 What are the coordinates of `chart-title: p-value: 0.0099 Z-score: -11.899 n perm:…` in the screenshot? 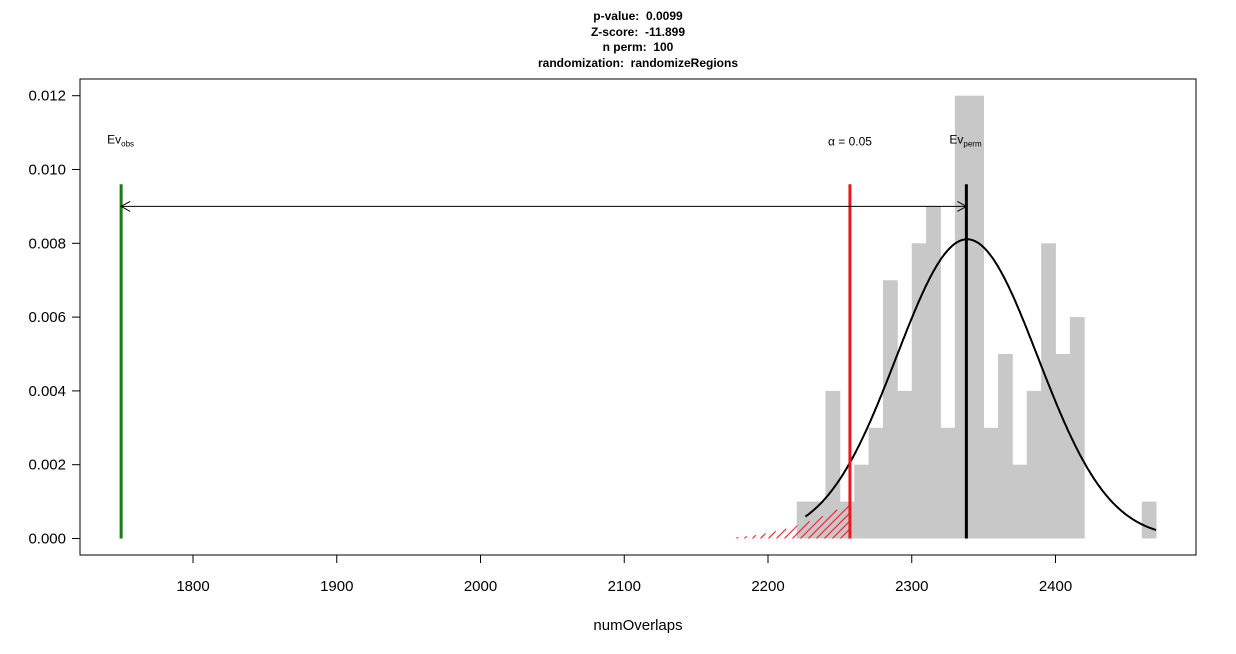 It's located at (618, 40).